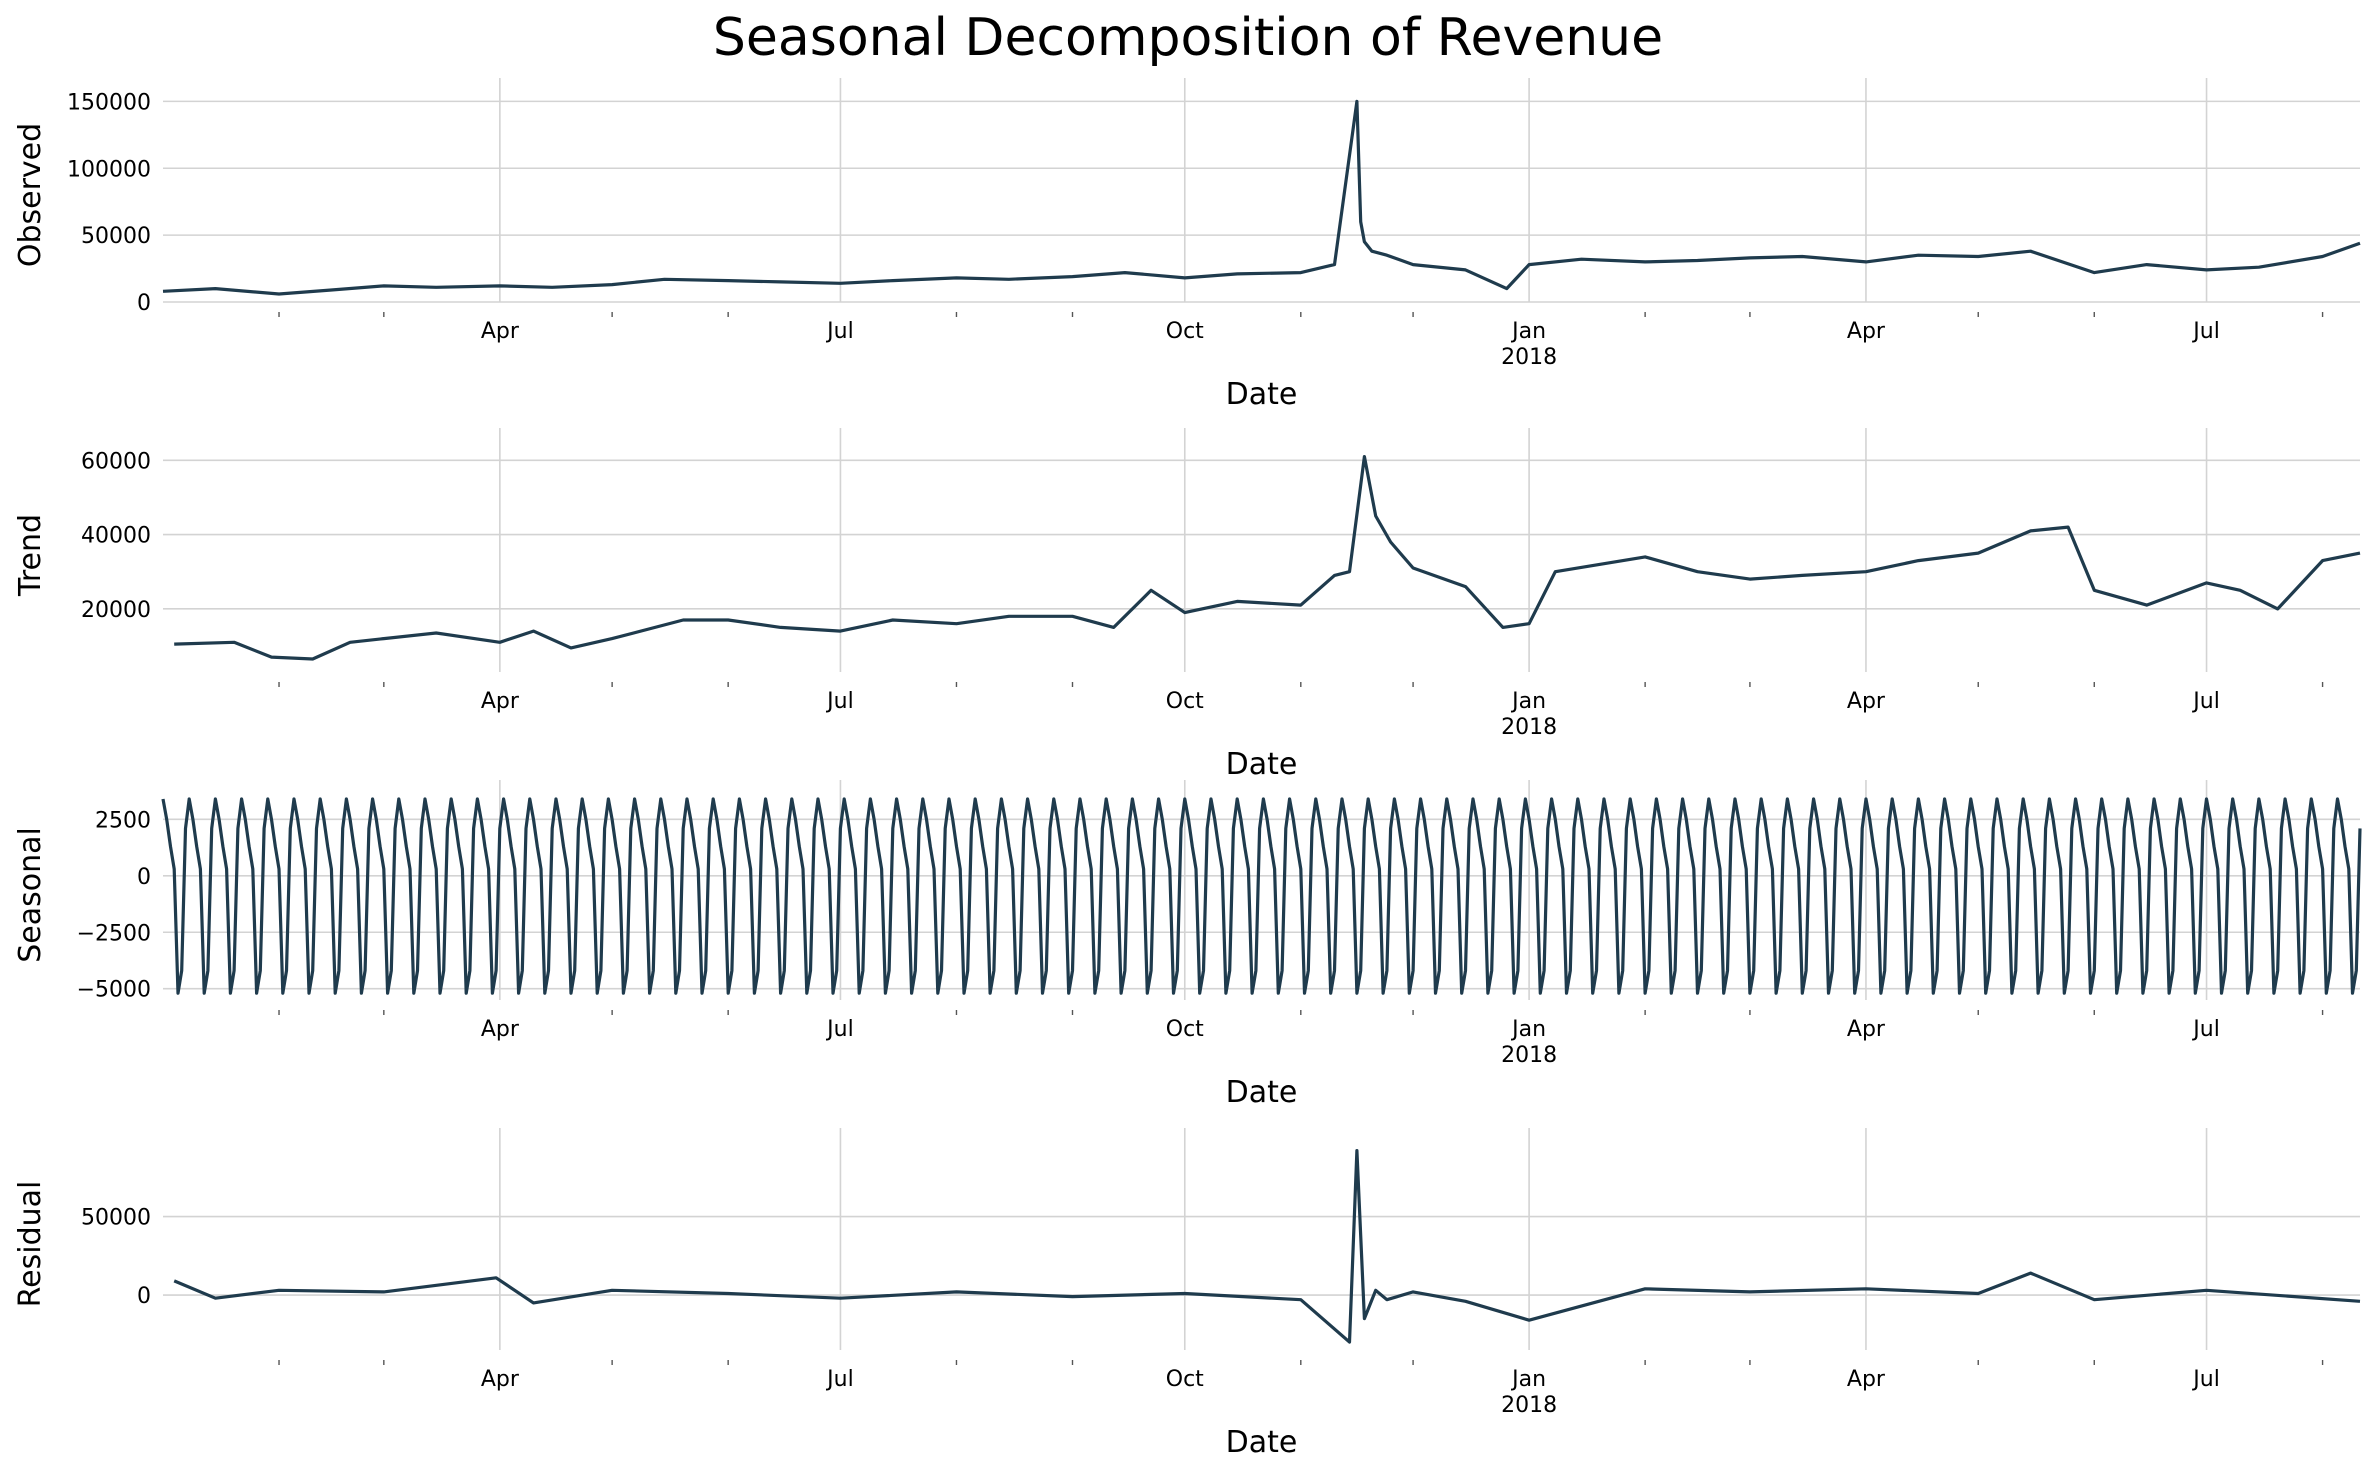  Describe the element at coordinates (1261, 197) in the screenshot. I see `observed-series-line` at that location.